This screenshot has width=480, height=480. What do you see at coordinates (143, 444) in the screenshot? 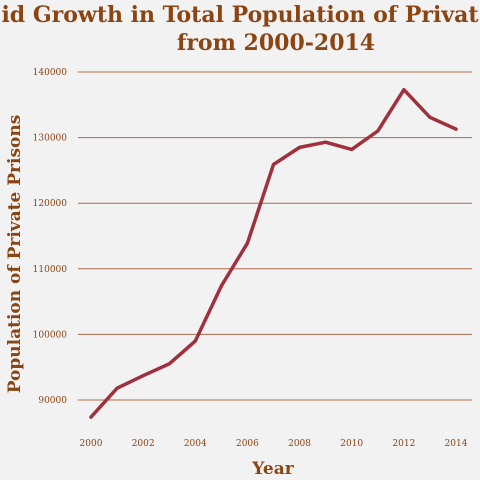
I see `x-tick-label: 2002` at bounding box center [143, 444].